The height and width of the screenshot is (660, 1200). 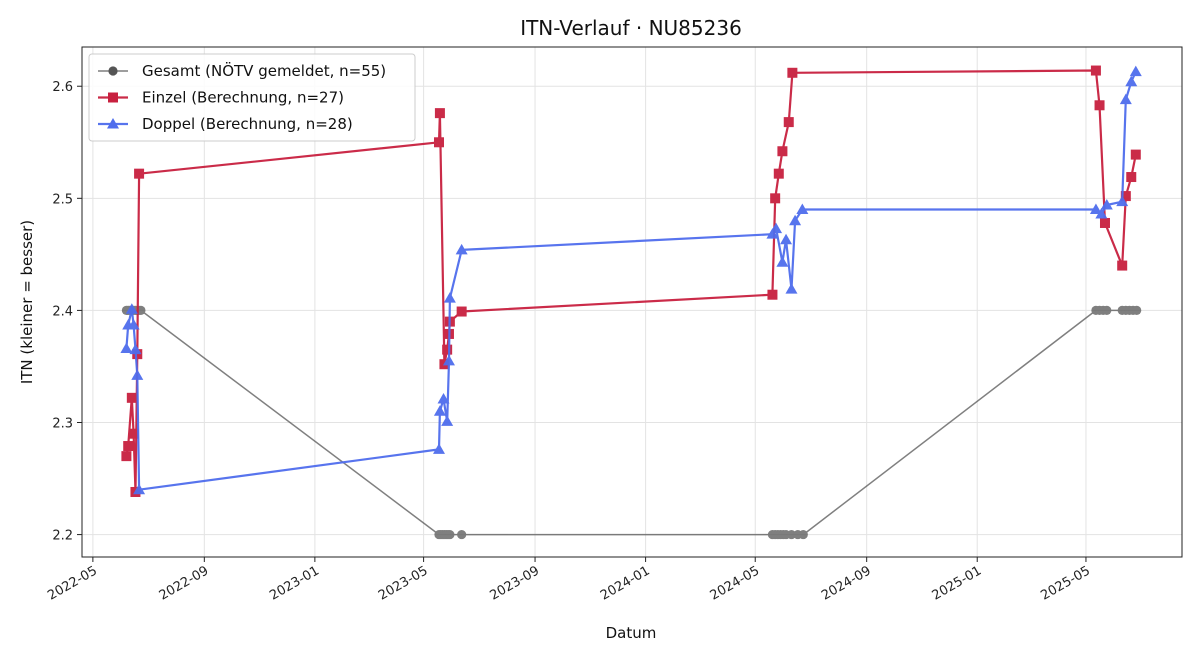 What do you see at coordinates (62, 536) in the screenshot?
I see `y-tick-label: 2.2` at bounding box center [62, 536].